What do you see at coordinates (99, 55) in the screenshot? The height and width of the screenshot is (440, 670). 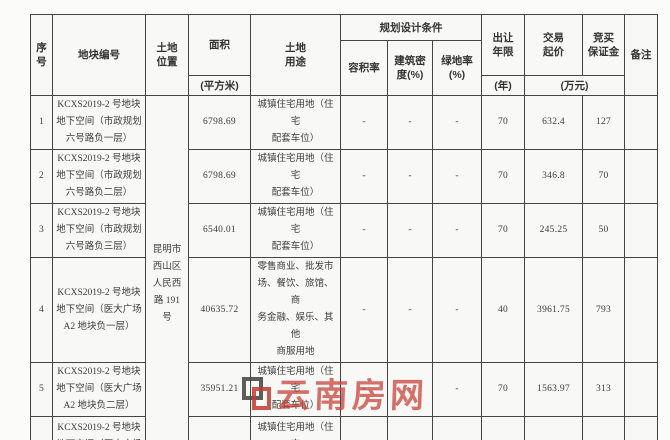 I see `header-parcel-id: 地块编号` at bounding box center [99, 55].